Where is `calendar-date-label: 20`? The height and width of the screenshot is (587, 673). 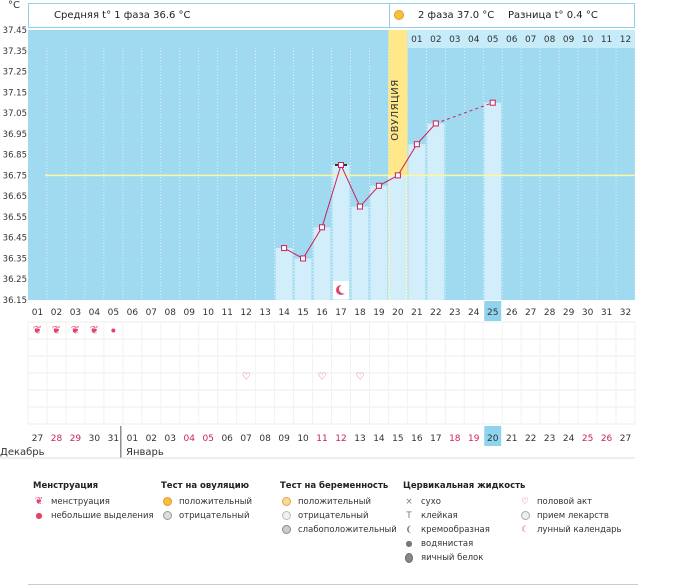 calendar-date-label: 20 is located at coordinates (493, 439).